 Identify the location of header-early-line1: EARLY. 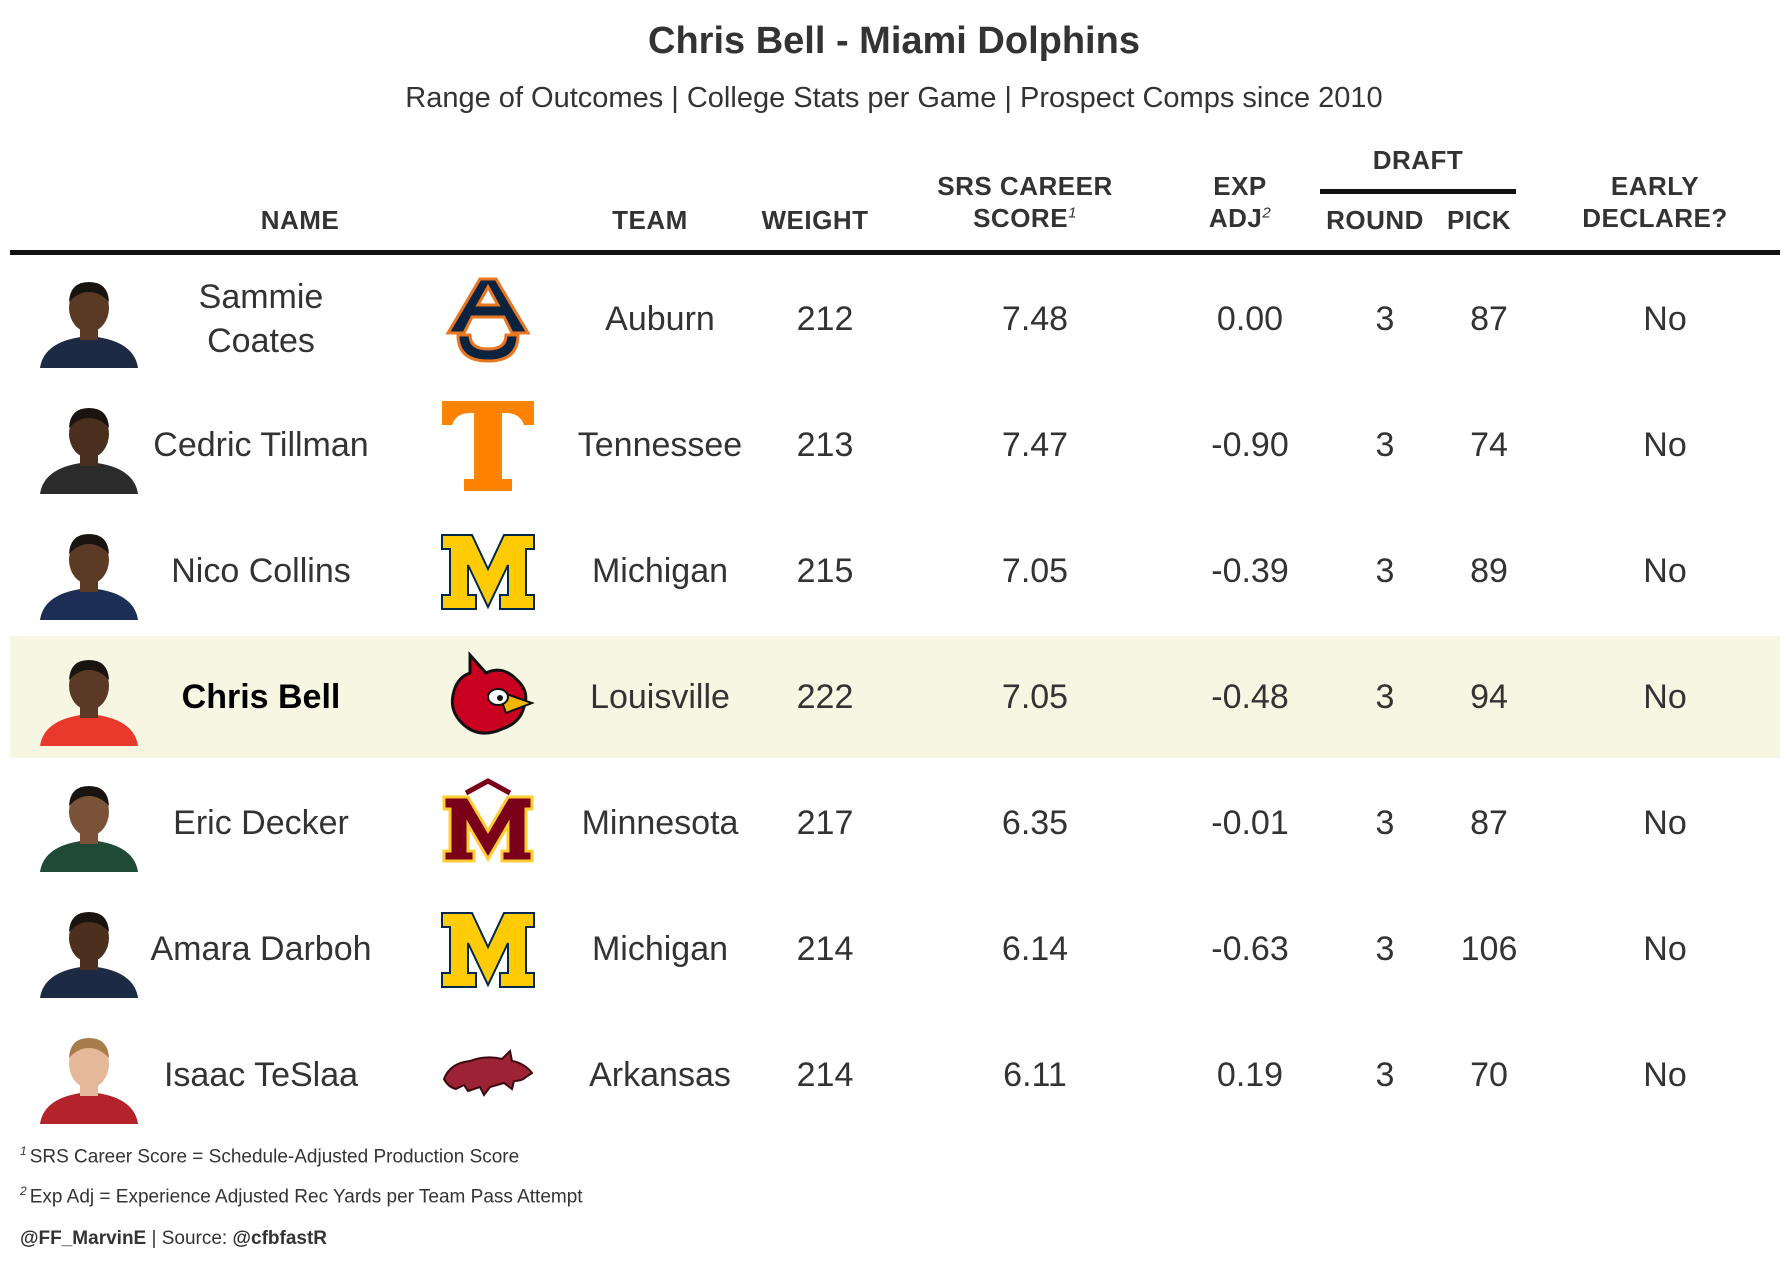
(1655, 186).